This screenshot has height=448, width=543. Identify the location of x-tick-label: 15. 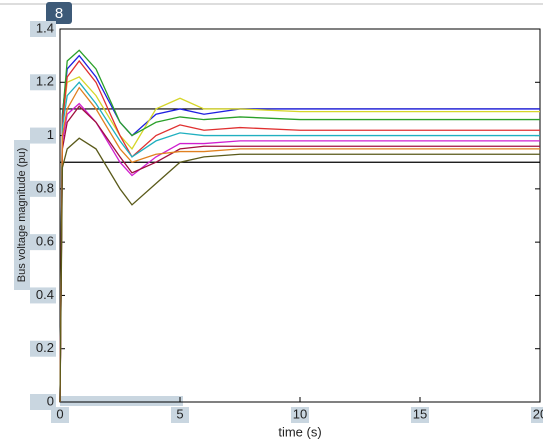
(420, 413).